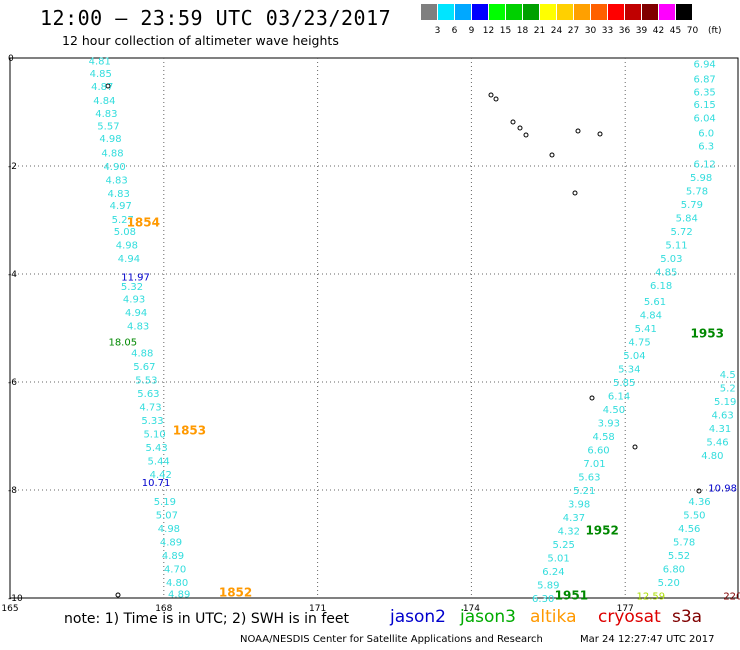 The image size is (740, 650). I want to click on wave-height-label: 5.20, so click(669, 583).